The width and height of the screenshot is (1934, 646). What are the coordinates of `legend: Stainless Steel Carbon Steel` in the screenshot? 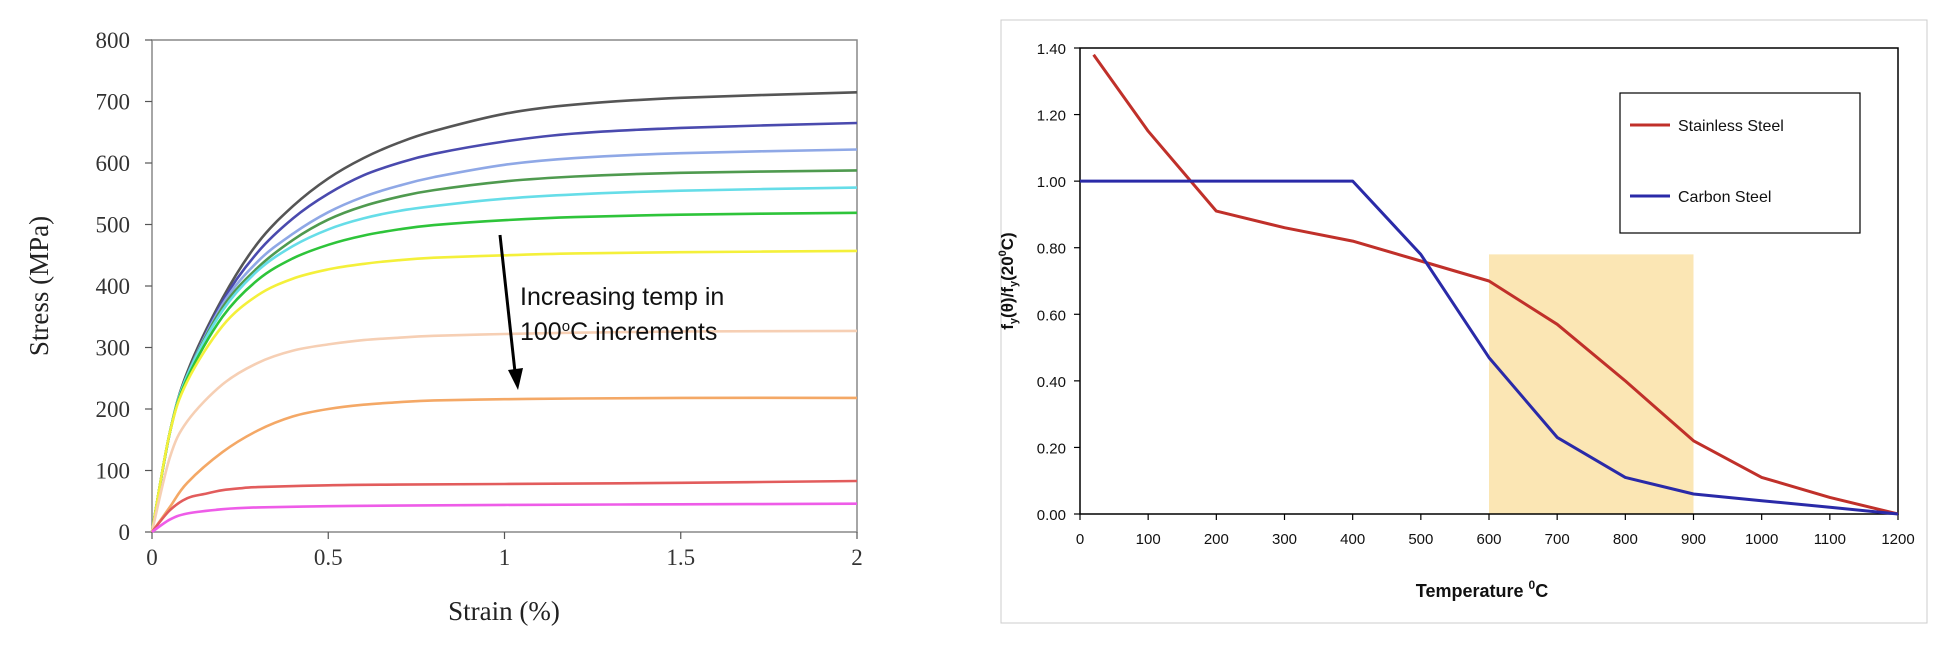 It's located at (1740, 163).